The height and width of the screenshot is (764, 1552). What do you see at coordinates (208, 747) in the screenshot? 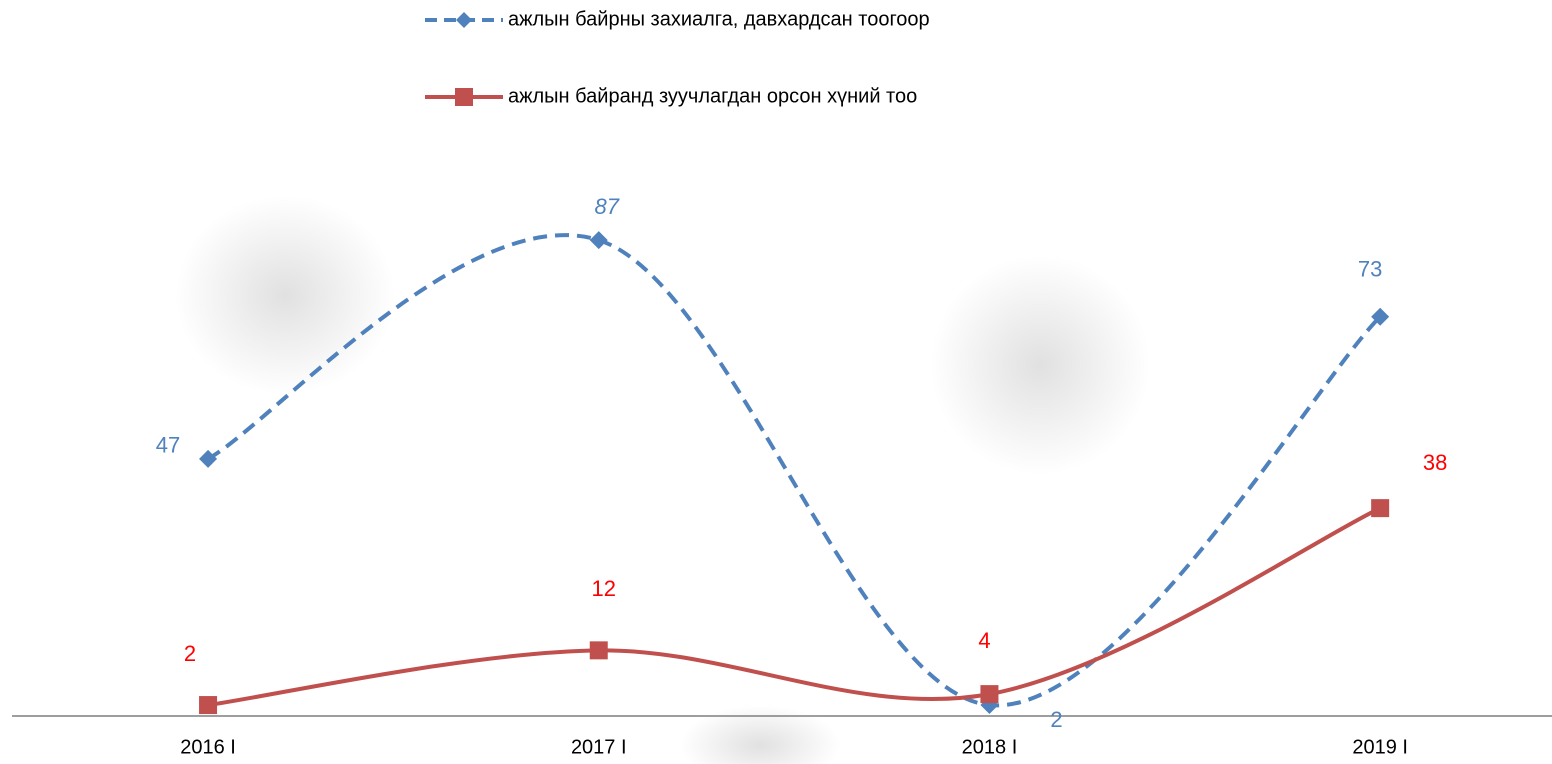
I see `x-tick-label: 2016 I` at bounding box center [208, 747].